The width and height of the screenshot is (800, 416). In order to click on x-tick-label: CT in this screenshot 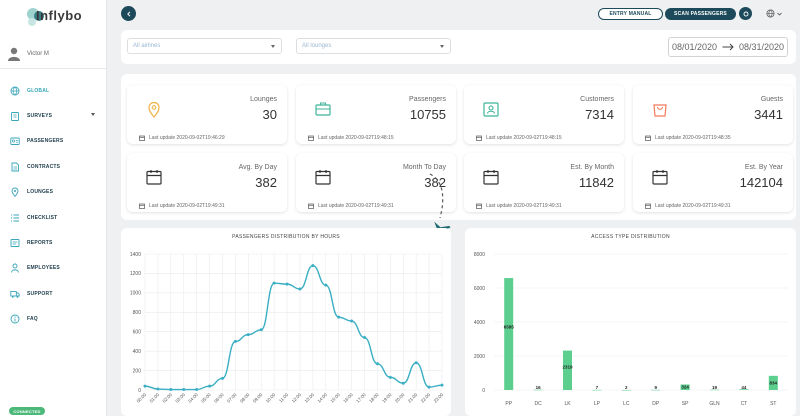, I will do `click(744, 404)`.